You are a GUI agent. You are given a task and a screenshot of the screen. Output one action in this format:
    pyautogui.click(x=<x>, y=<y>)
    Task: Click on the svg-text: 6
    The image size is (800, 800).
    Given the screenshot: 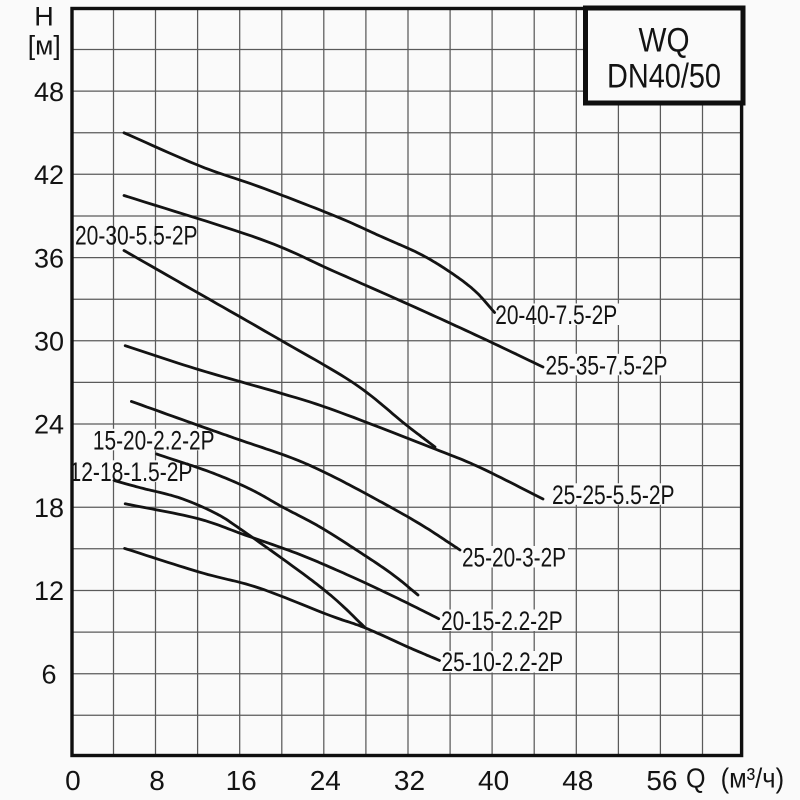 What is the action you would take?
    pyautogui.click(x=48, y=674)
    